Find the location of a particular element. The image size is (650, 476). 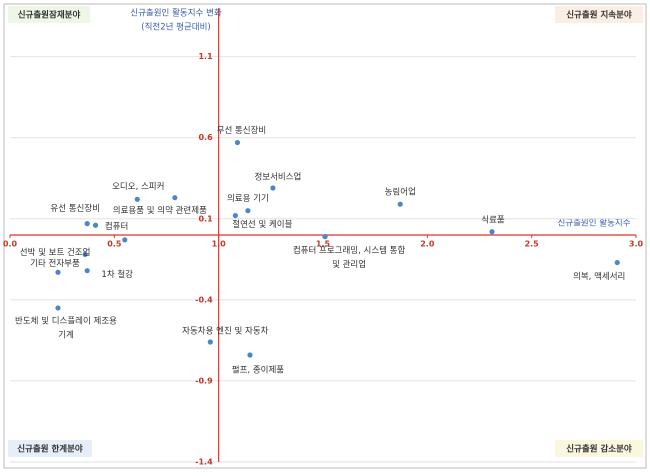

point-label: 식료품 is located at coordinates (493, 220).